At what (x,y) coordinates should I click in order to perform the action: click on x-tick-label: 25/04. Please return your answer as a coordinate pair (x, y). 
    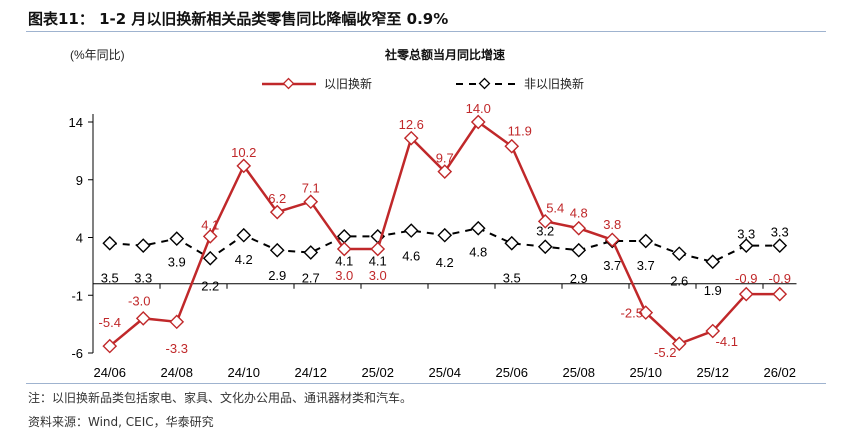
    Looking at the image, I should click on (444, 372).